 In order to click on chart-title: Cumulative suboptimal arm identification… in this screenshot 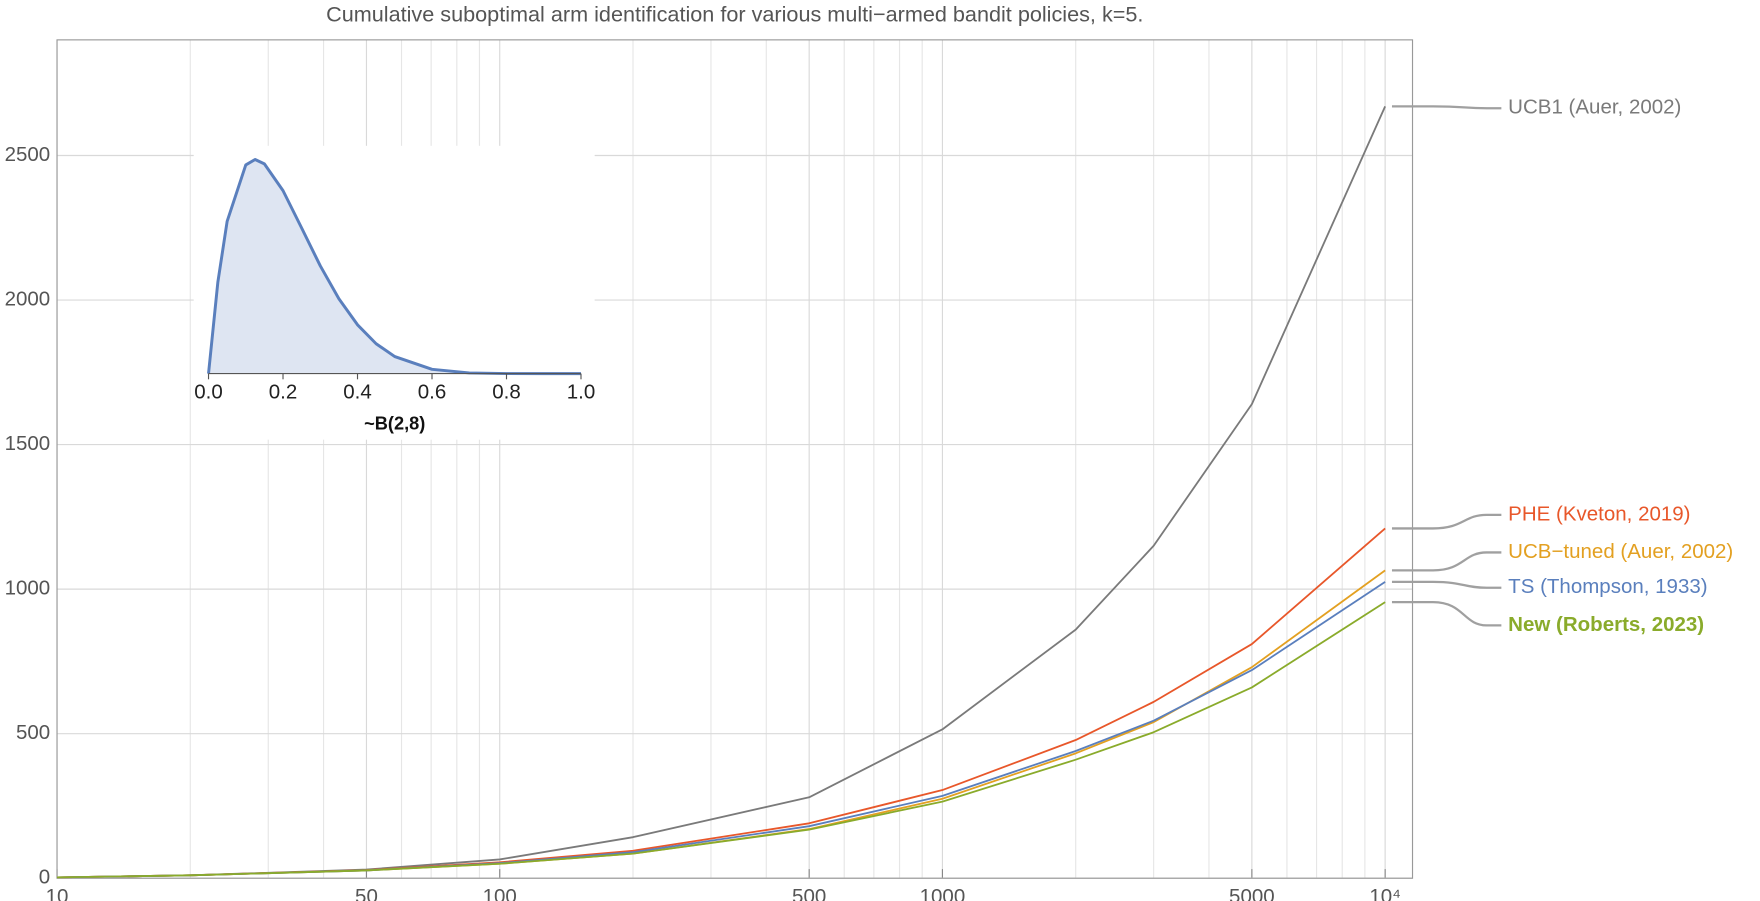, I will do `click(734, 14)`.